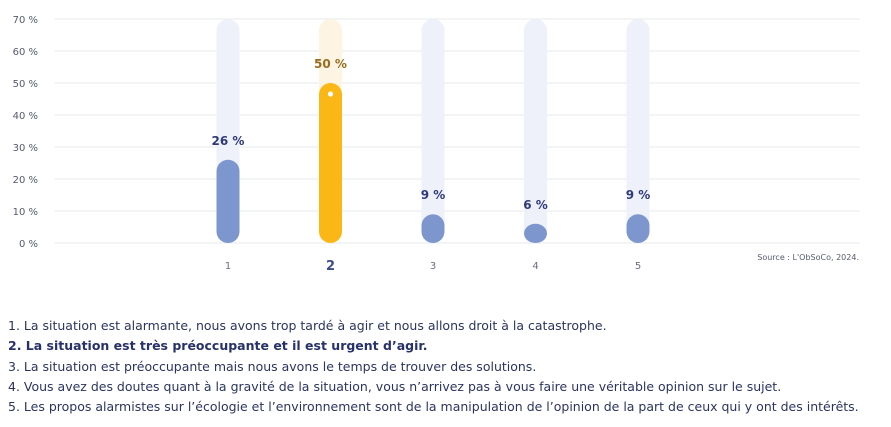 The image size is (891, 427). Describe the element at coordinates (808, 257) in the screenshot. I see `source-note: Source : L'ObSoCo, 2024.` at that location.